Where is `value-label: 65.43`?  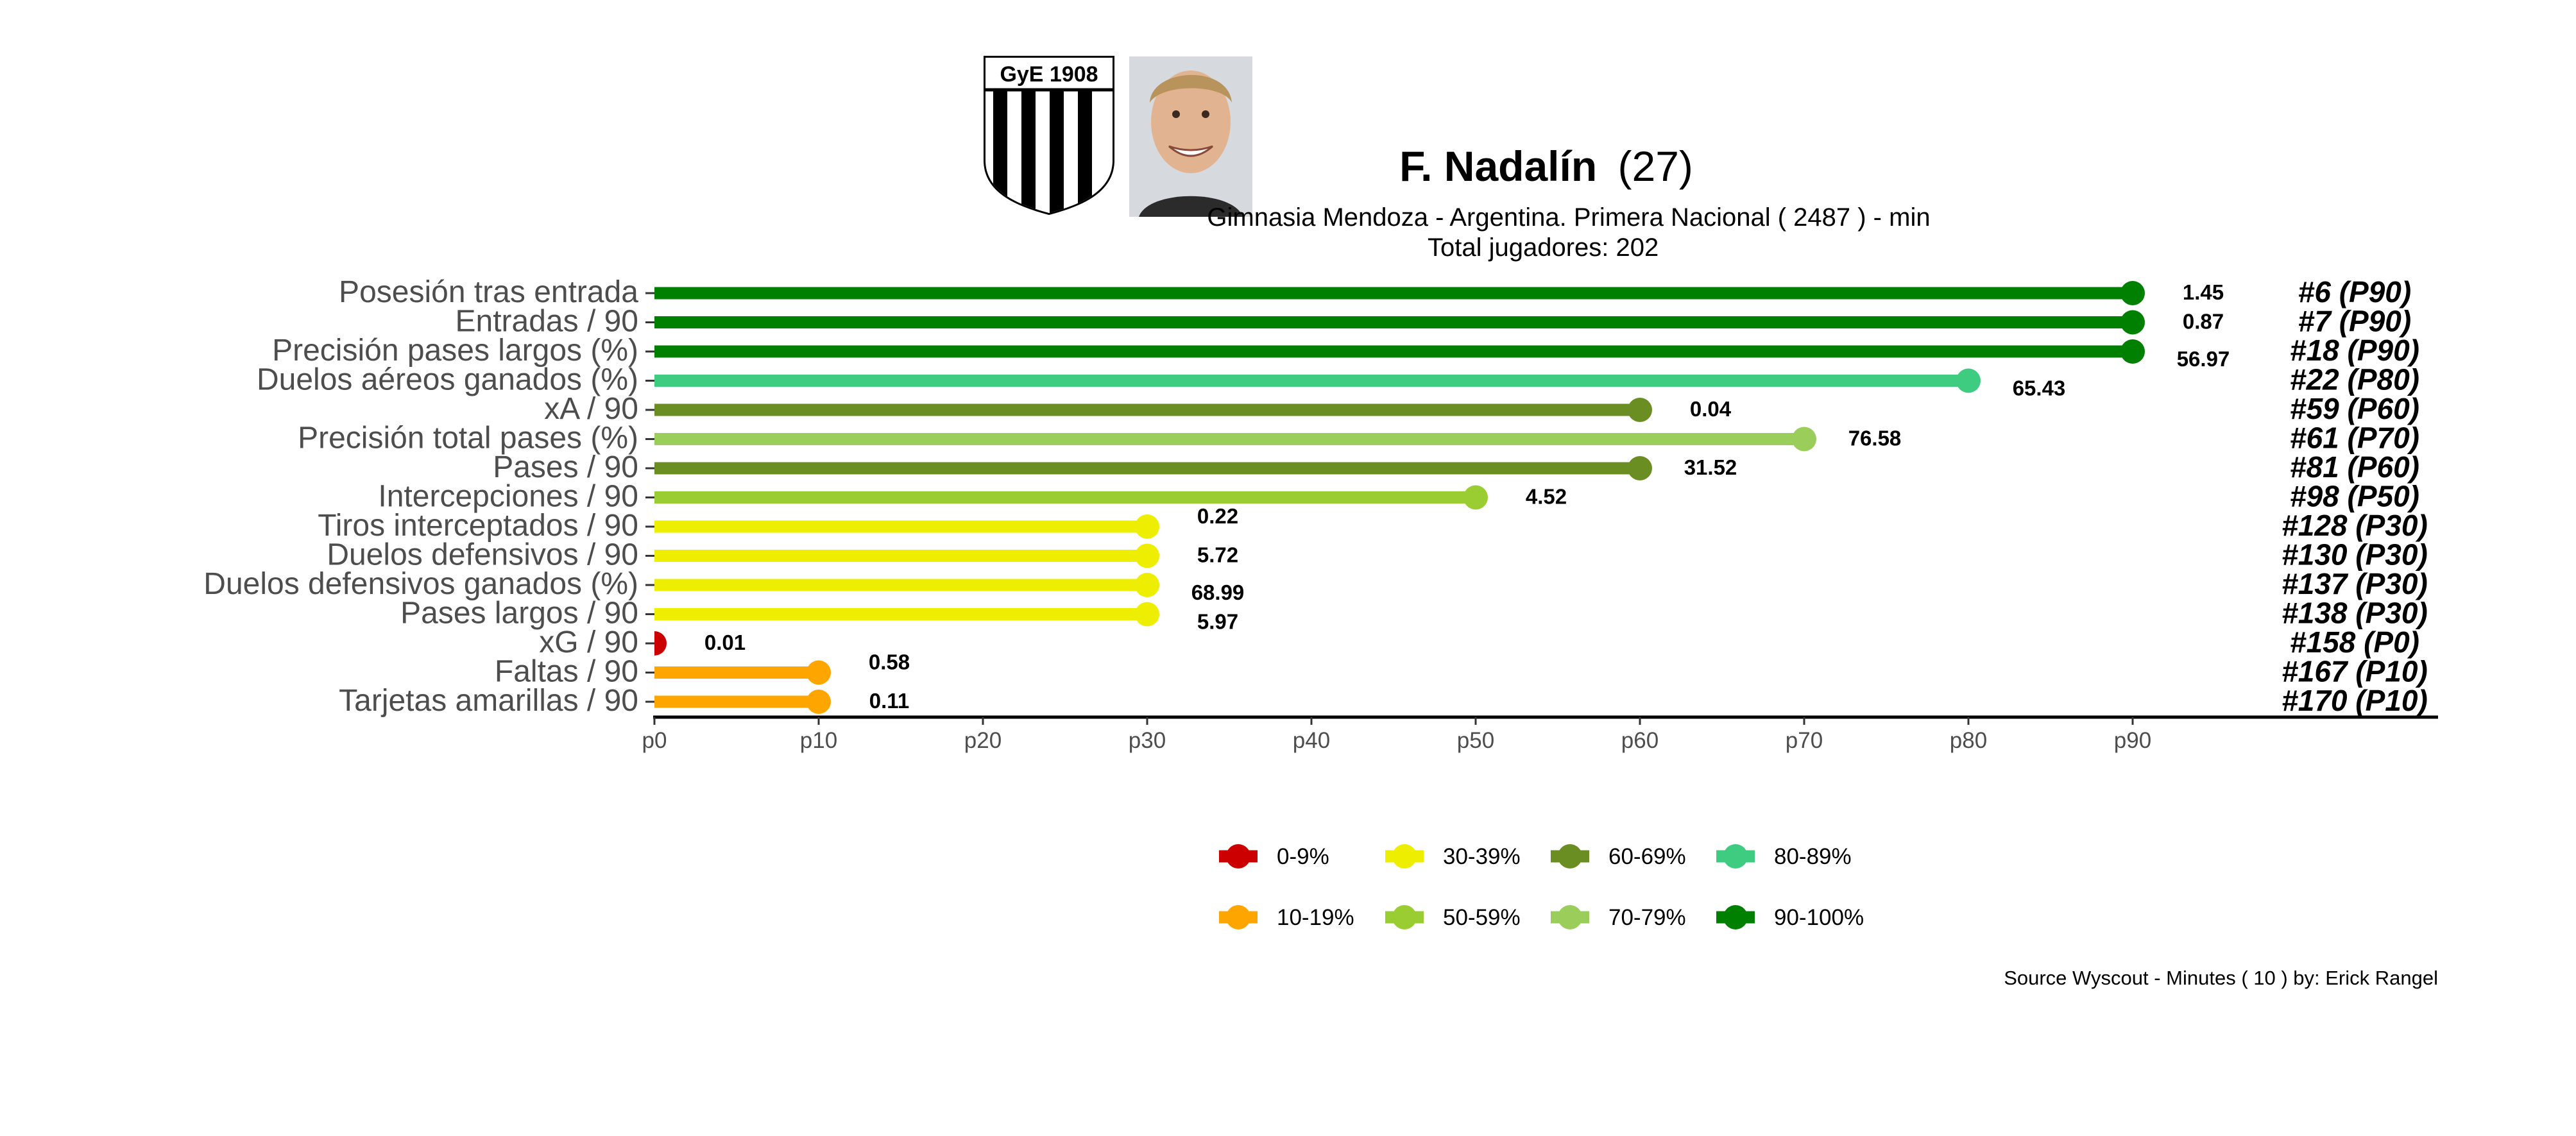 value-label: 65.43 is located at coordinates (2039, 388).